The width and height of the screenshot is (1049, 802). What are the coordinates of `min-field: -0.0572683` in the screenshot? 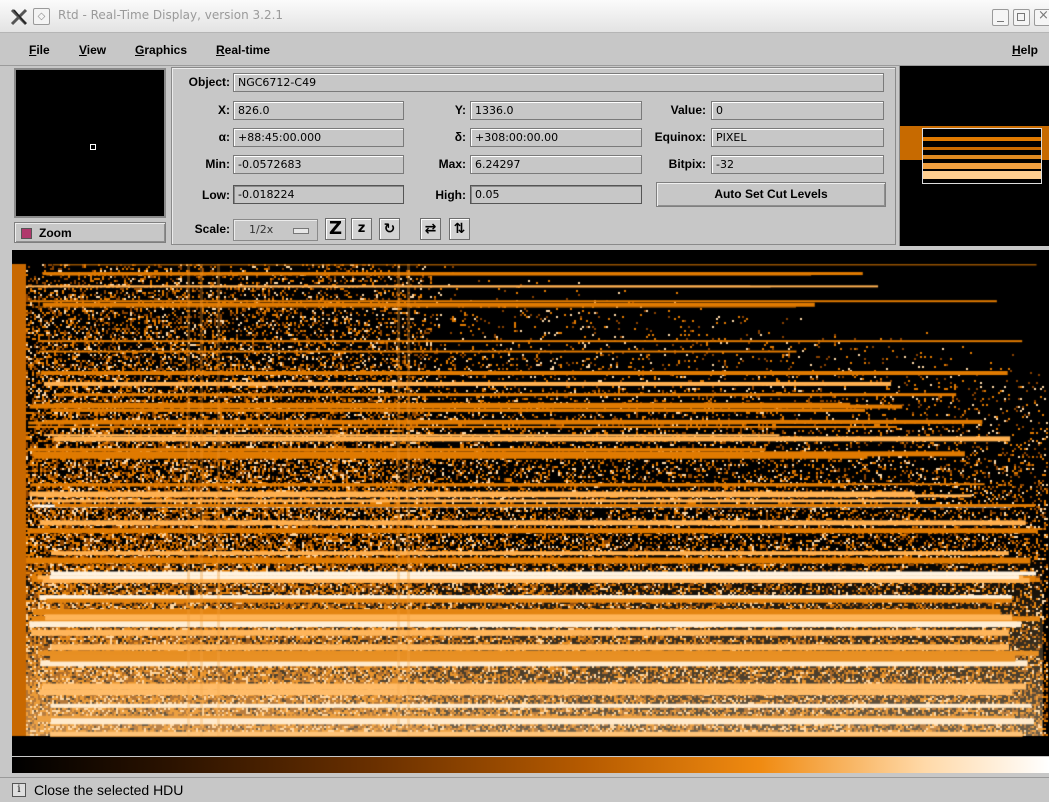 It's located at (318, 164).